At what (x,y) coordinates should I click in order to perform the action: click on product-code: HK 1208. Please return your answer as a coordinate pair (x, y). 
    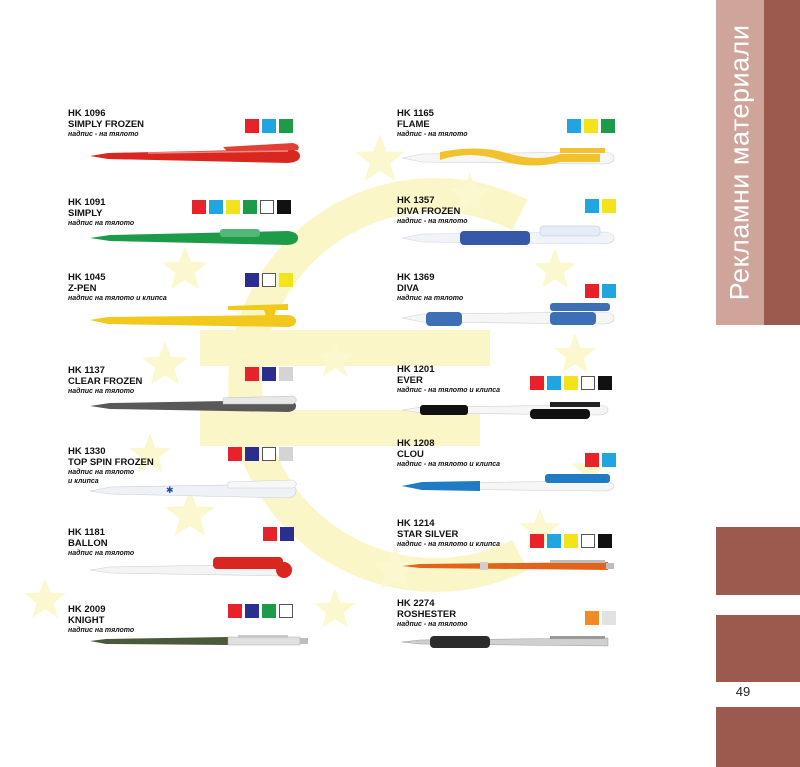
    Looking at the image, I should click on (416, 443).